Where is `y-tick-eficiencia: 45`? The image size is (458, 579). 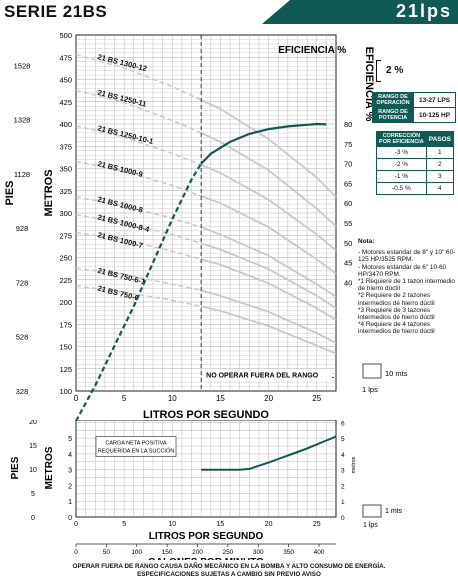 y-tick-eficiencia: 45 is located at coordinates (348, 263).